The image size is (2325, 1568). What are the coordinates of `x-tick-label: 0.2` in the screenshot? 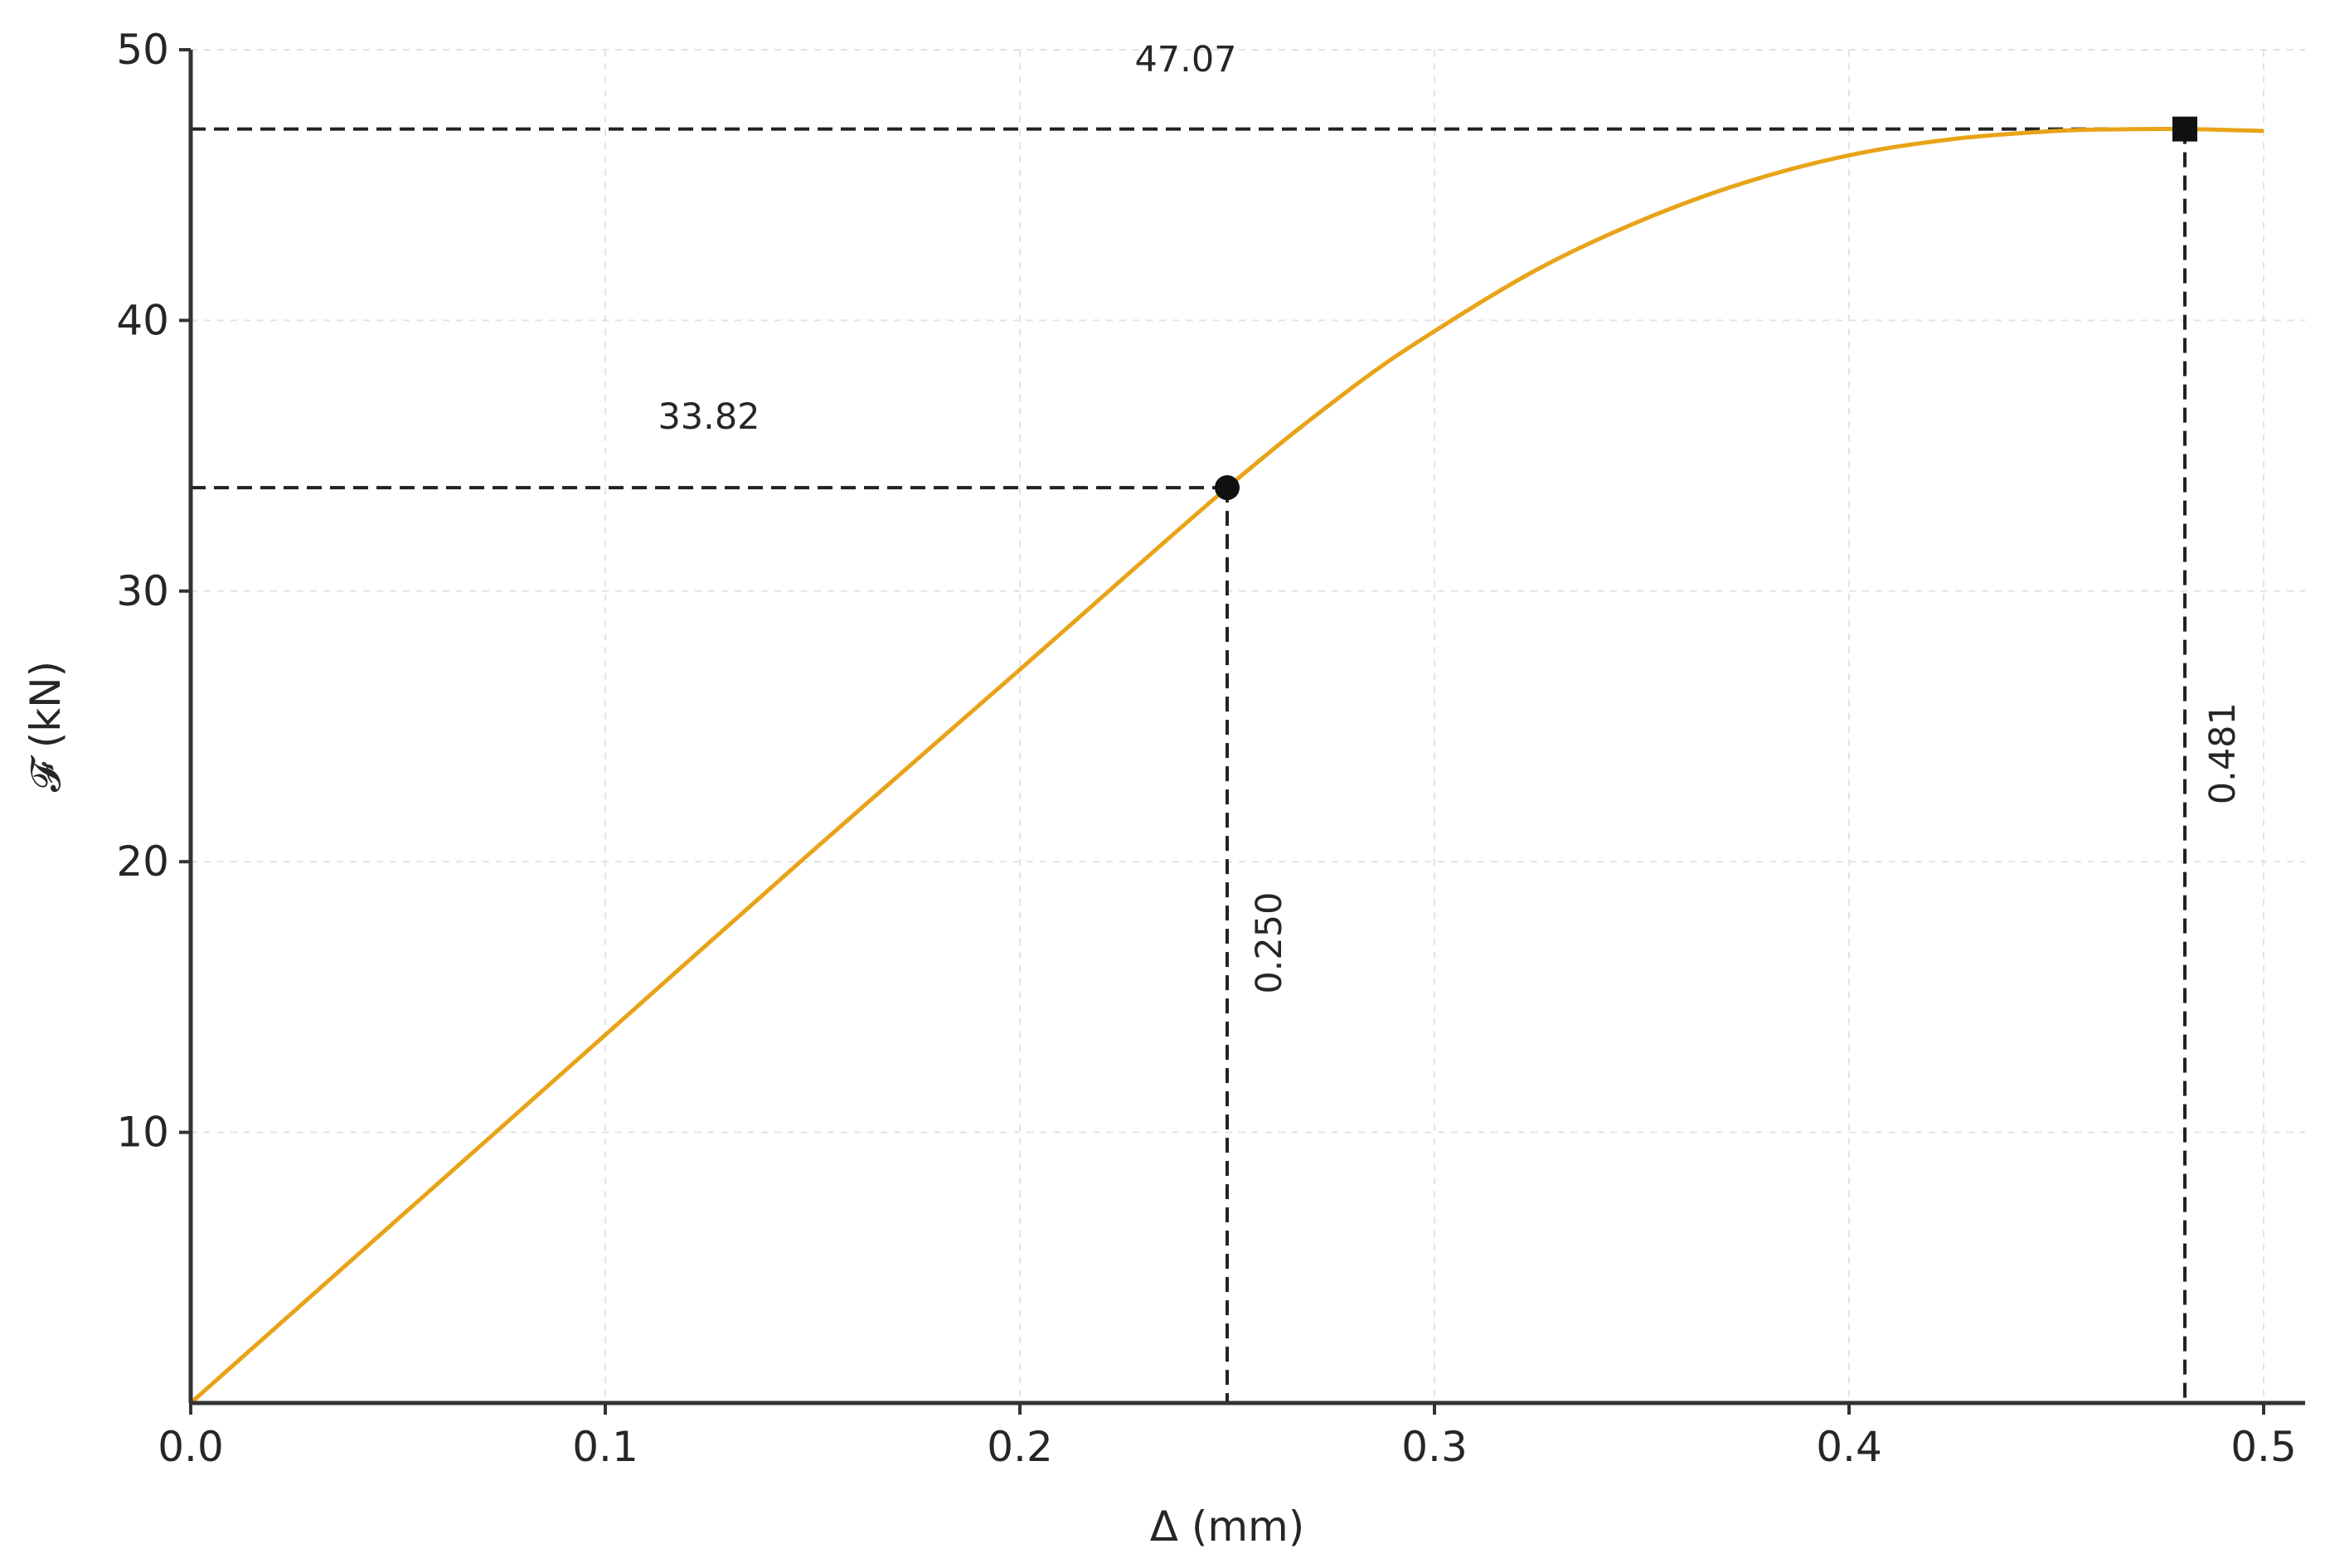 It's located at (1020, 1447).